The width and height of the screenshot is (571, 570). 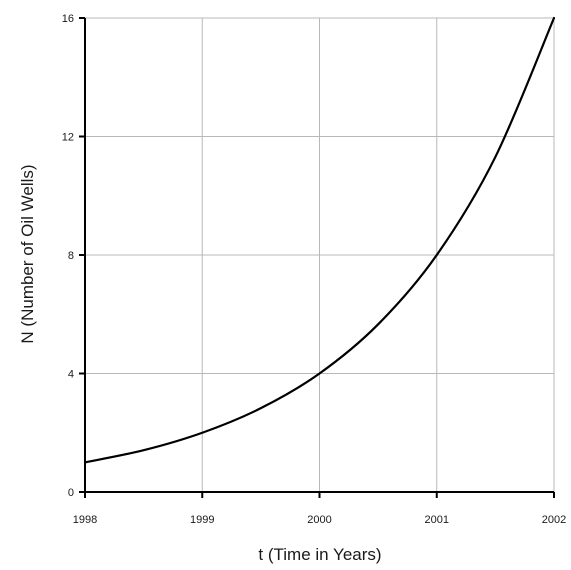 I want to click on x-tick-label: 2001, so click(x=437, y=520).